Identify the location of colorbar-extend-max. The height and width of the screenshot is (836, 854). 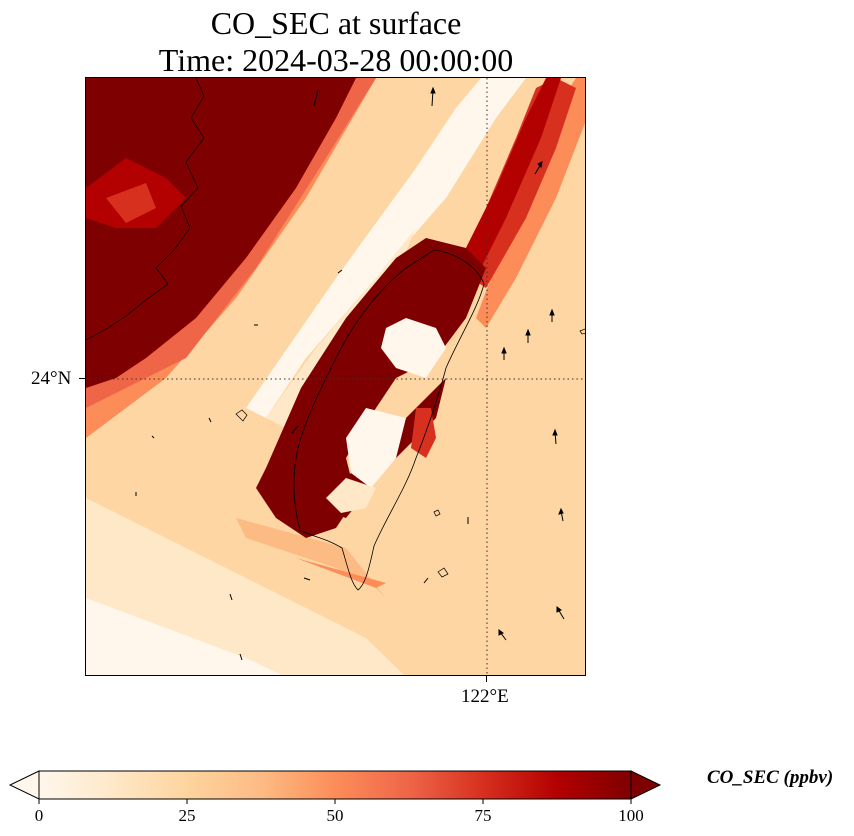
(646, 785).